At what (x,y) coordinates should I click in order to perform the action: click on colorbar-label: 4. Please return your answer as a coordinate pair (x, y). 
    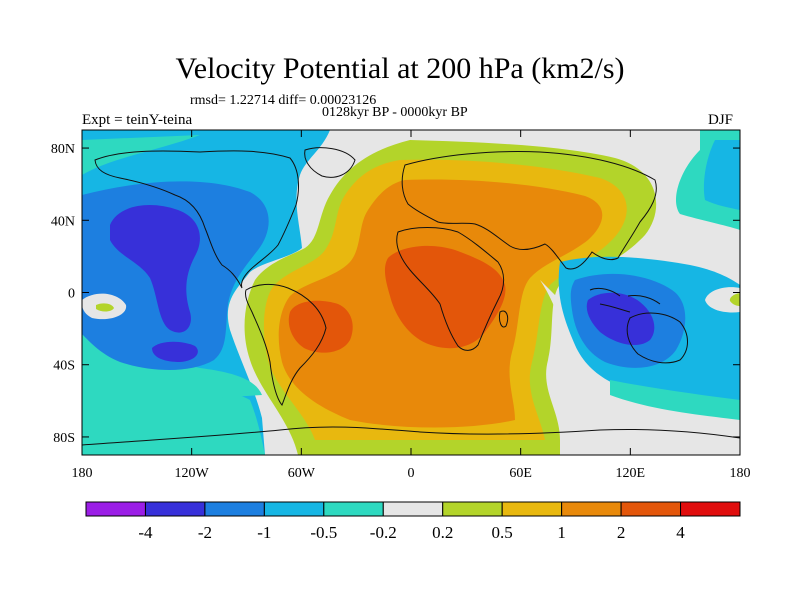
    Looking at the image, I should click on (680, 532).